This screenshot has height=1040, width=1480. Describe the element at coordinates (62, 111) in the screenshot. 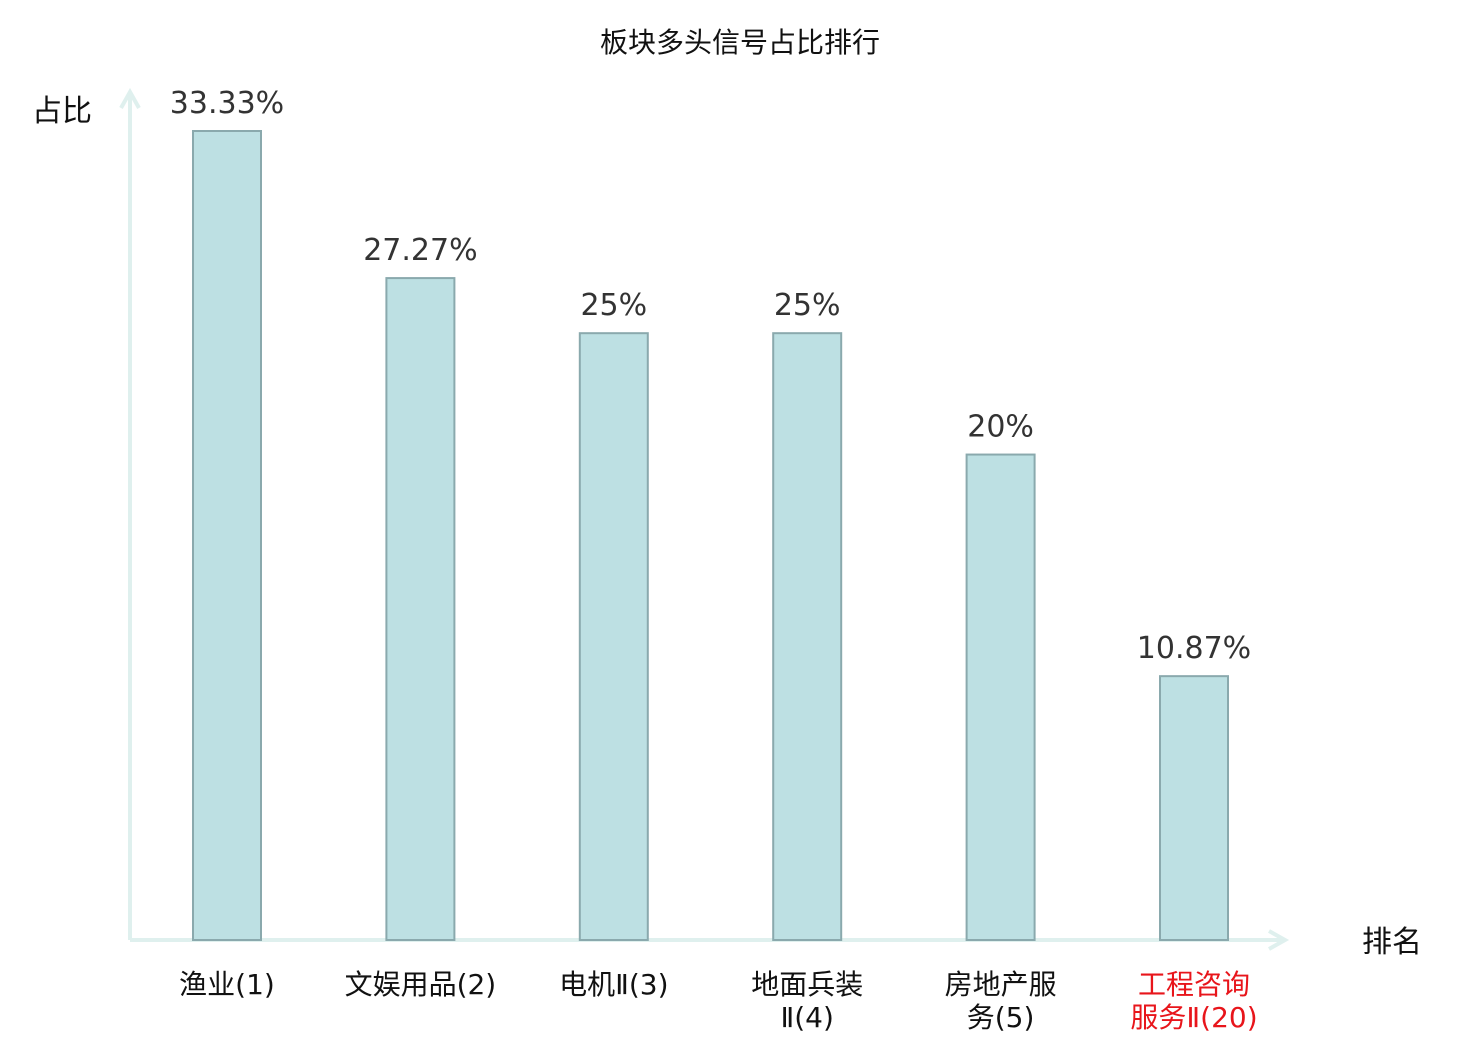

I see `y-axis-label: 占比` at that location.